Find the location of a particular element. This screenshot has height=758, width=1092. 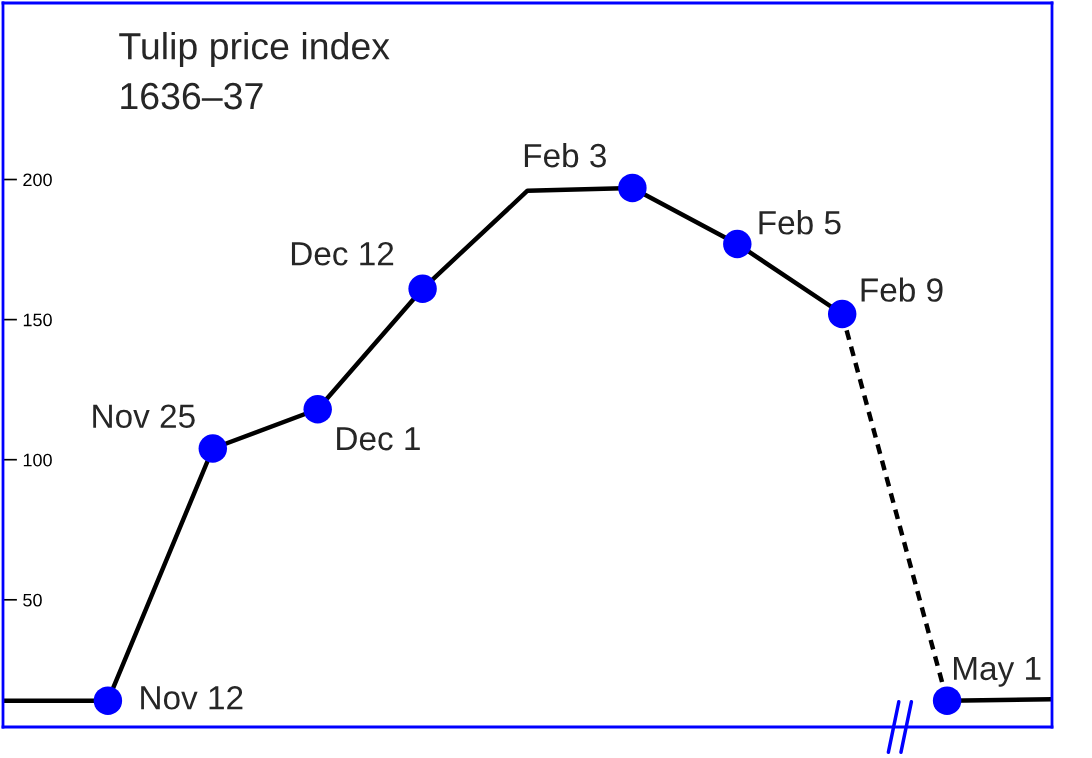

annotation: Dec 1 is located at coordinates (378, 439).